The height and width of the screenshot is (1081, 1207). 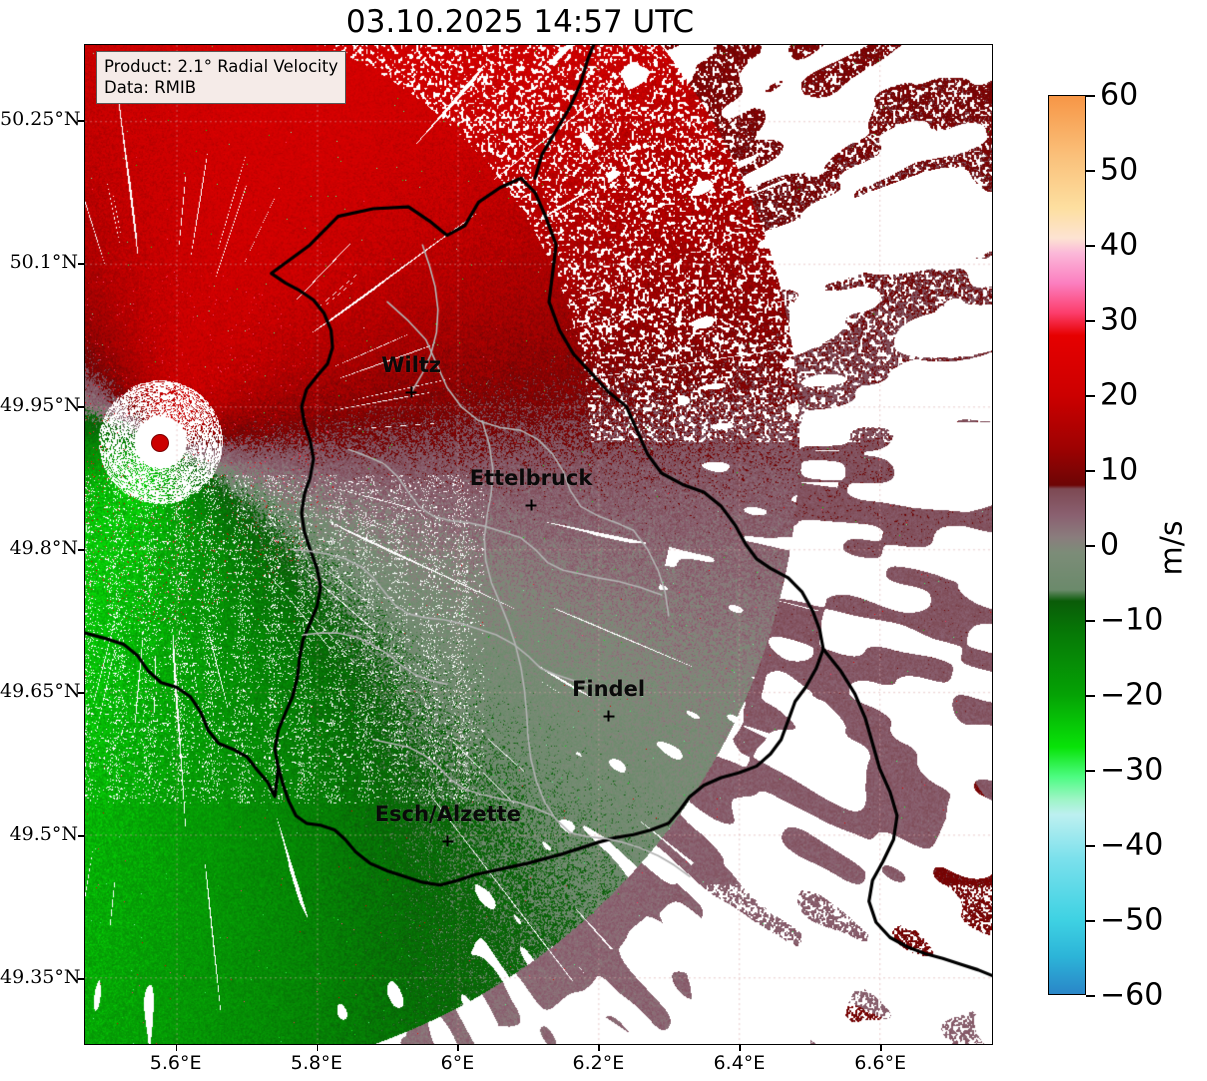 I want to click on page-title: 03.10.2025 14:57 UTC, so click(x=520, y=22).